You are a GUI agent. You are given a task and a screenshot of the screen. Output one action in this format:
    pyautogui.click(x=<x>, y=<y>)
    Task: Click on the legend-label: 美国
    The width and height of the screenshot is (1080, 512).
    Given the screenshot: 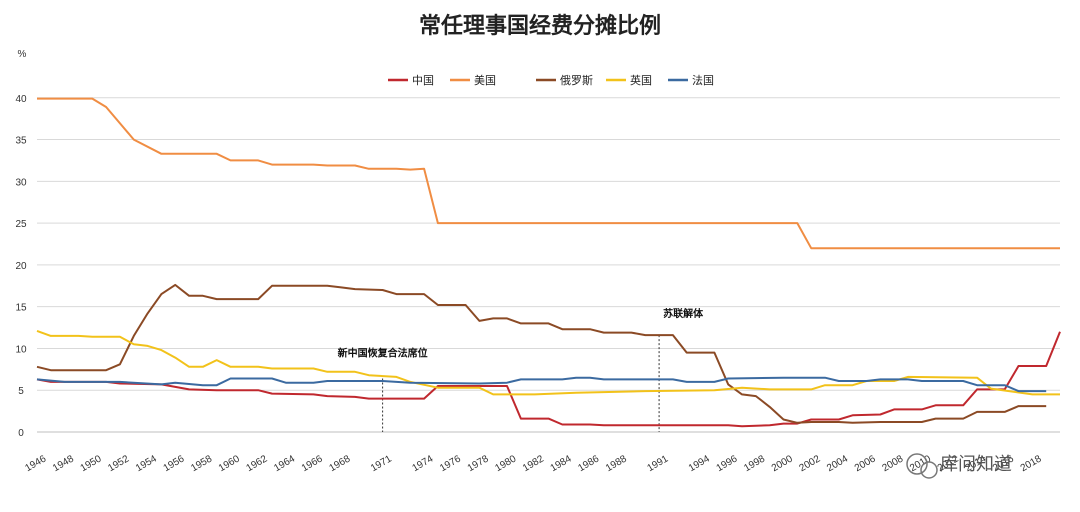 What is the action you would take?
    pyautogui.click(x=485, y=80)
    